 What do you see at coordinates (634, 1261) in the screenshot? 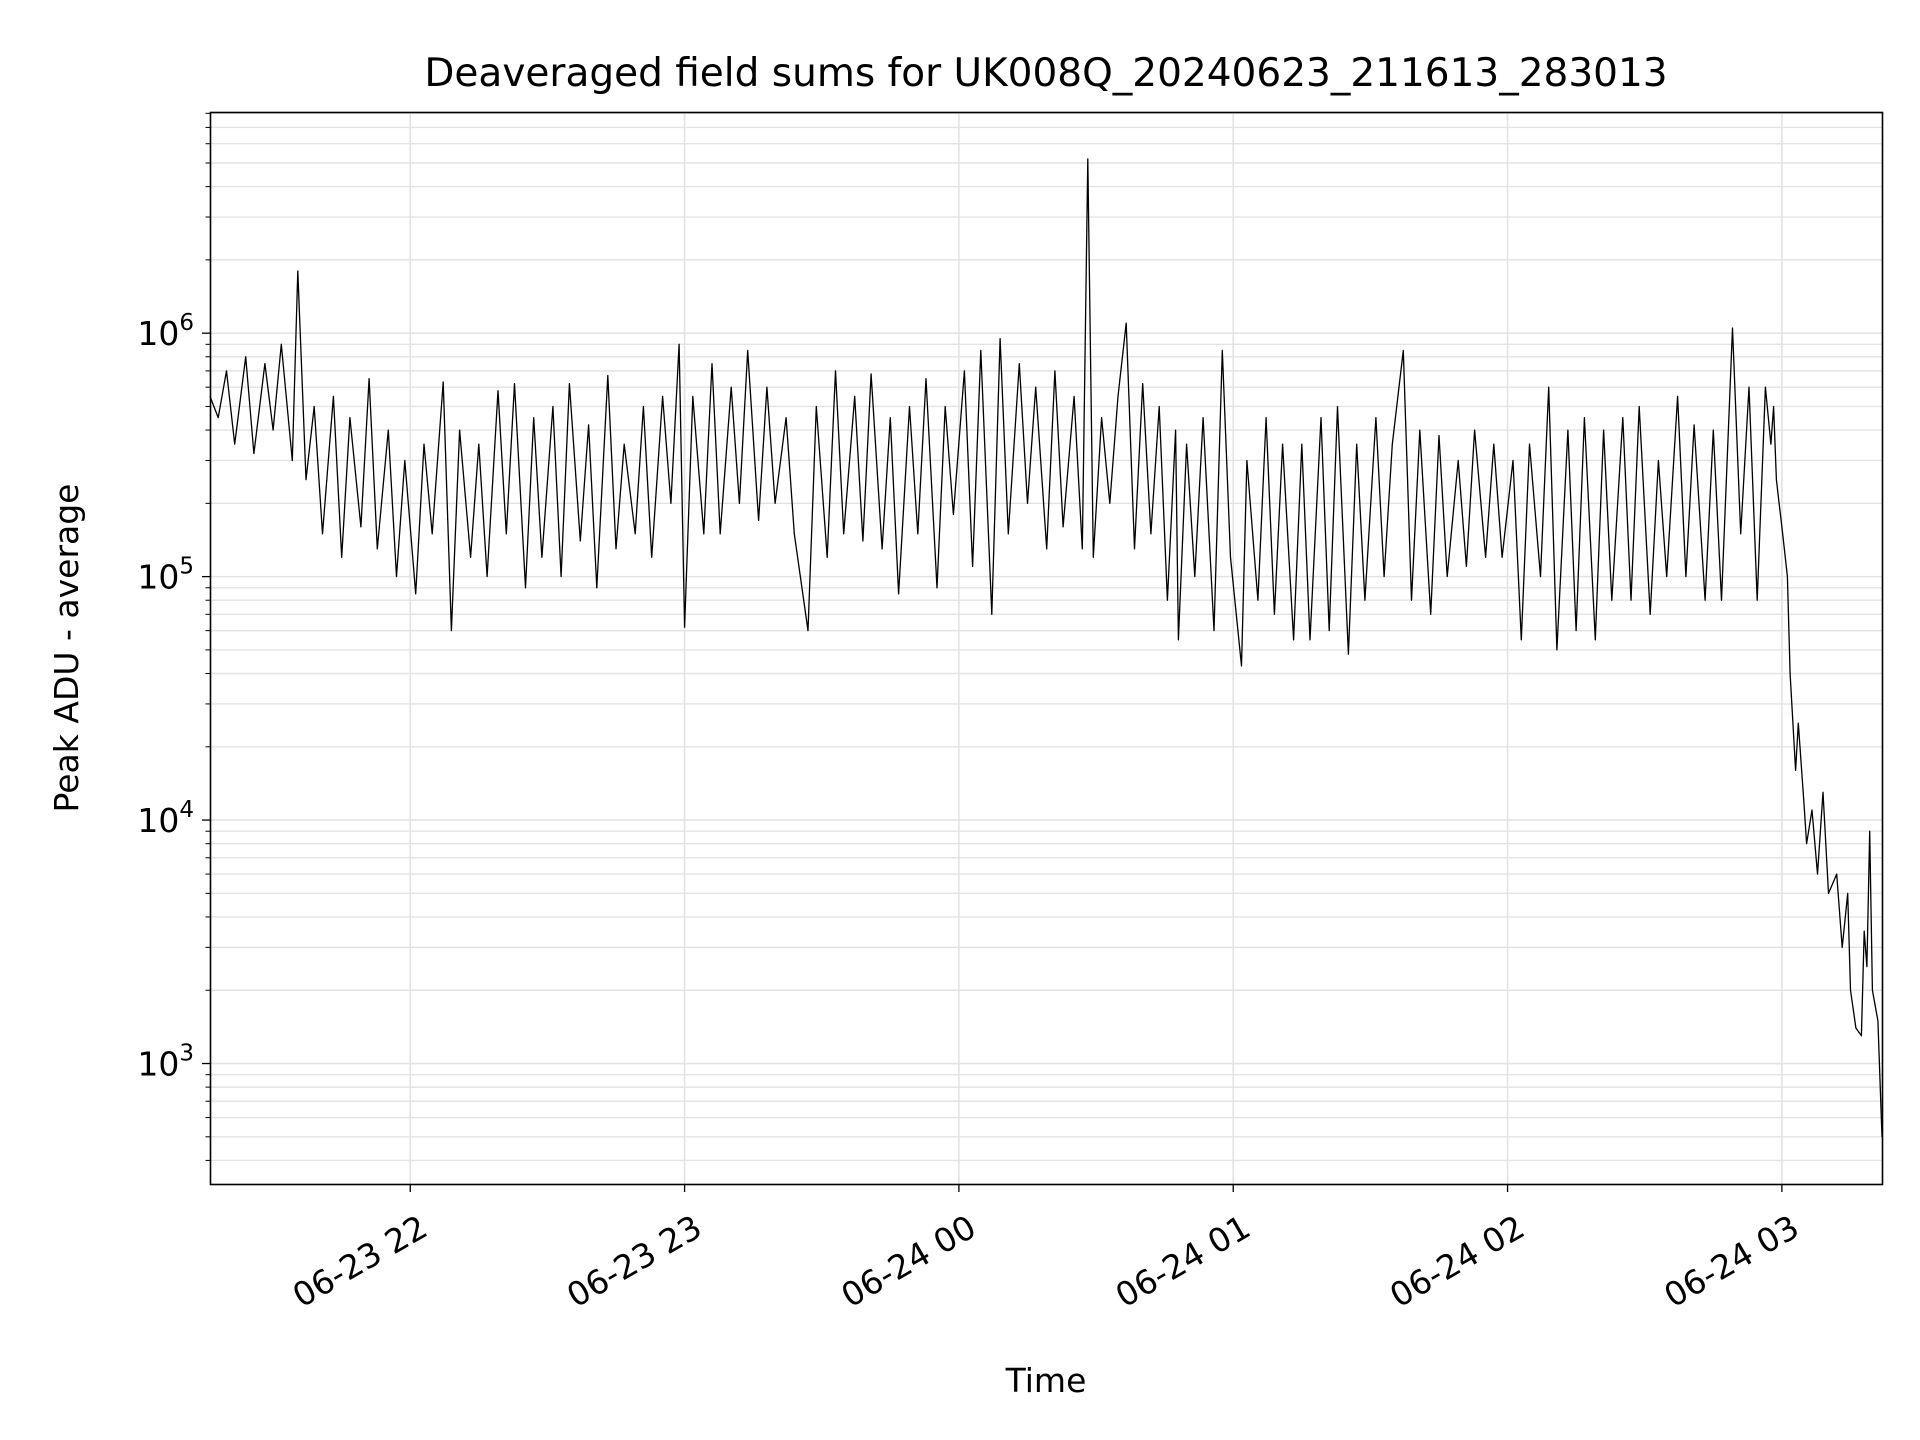
I see `x-tick-label: 06-23 23` at bounding box center [634, 1261].